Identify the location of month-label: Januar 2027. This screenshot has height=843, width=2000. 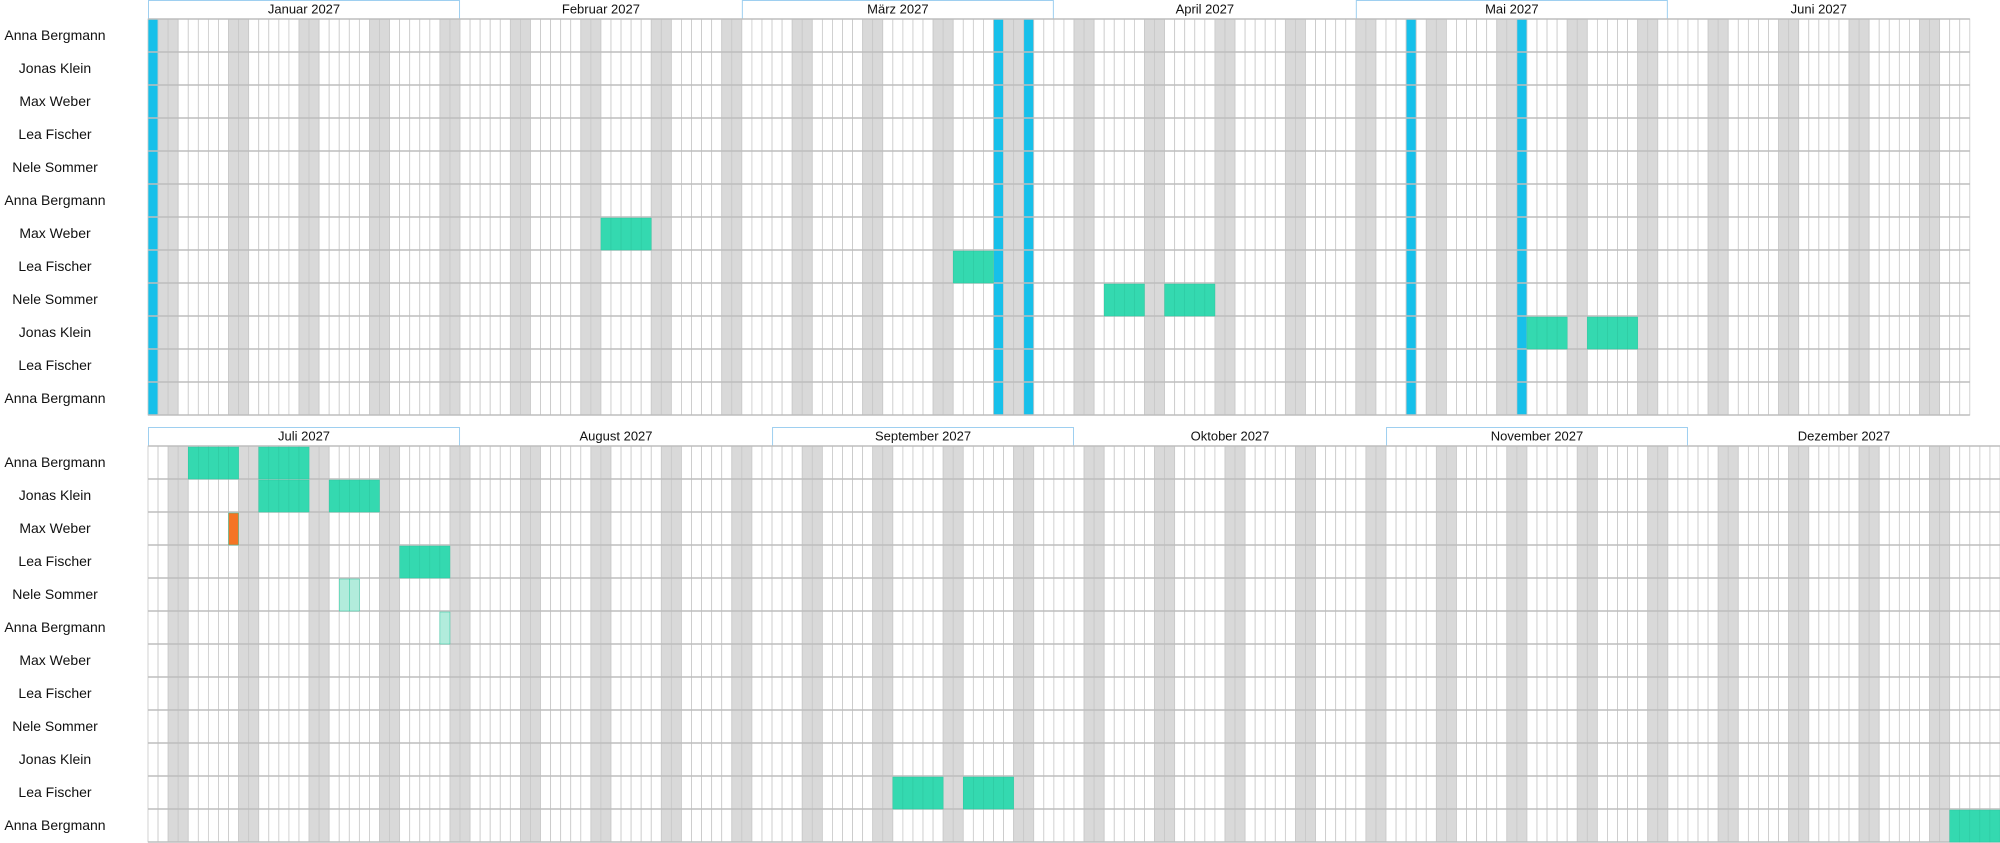
(304, 8).